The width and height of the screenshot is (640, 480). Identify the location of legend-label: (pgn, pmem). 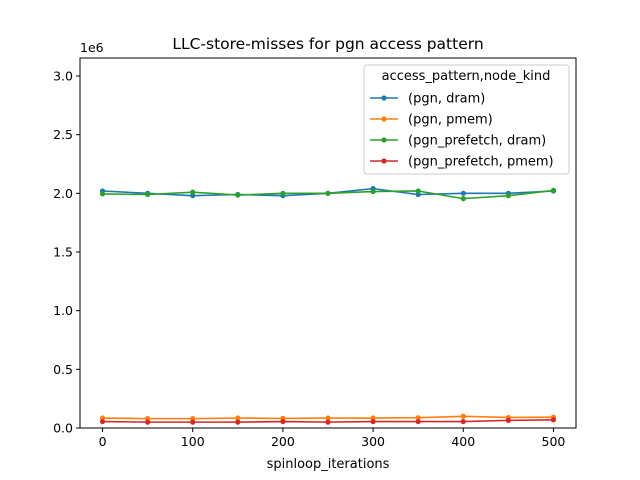
(450, 120).